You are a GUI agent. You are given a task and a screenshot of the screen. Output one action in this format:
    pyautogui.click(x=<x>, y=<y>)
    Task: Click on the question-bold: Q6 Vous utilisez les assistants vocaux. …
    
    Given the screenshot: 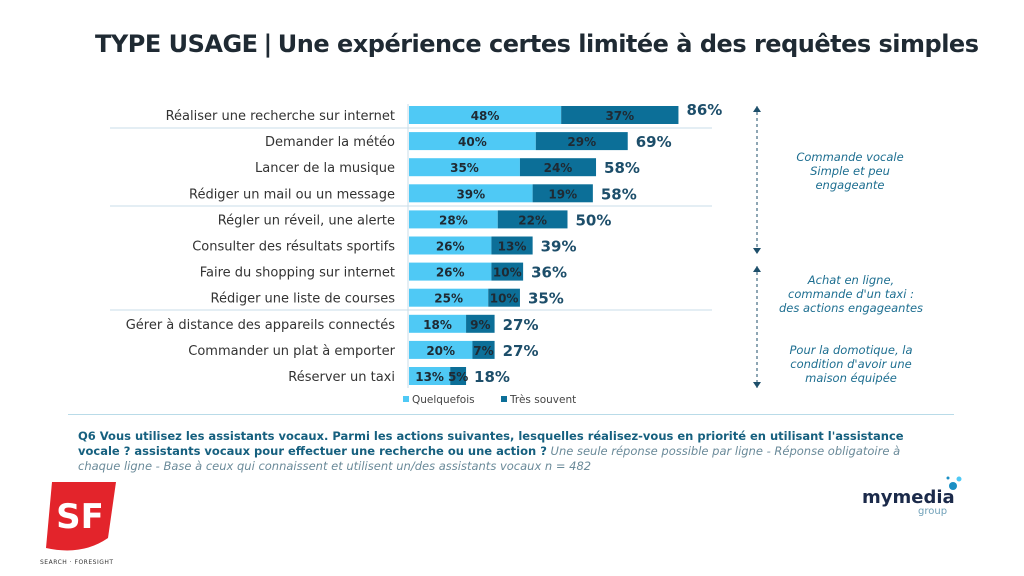 What is the action you would take?
    pyautogui.click(x=491, y=443)
    